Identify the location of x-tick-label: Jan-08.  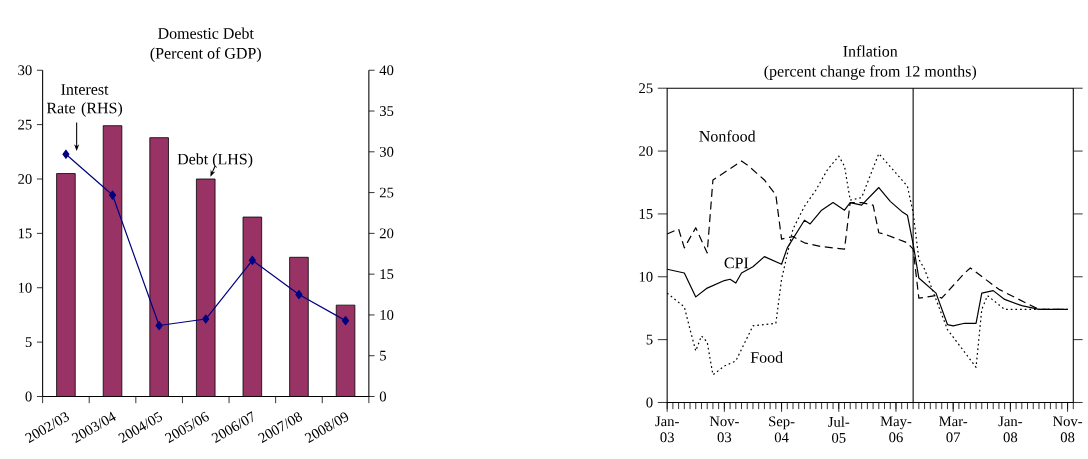
(1010, 429).